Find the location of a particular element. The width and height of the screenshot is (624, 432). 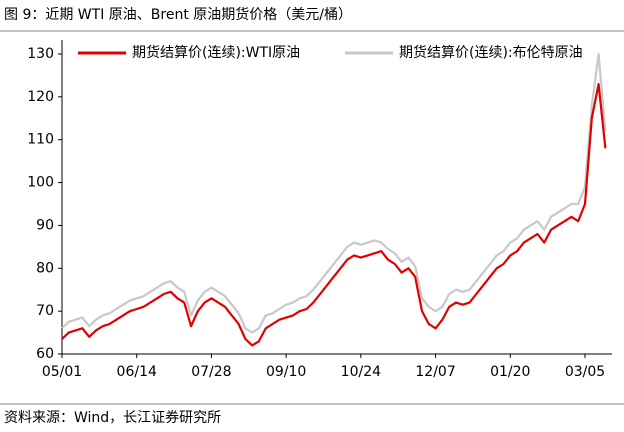

y-tick-label: 60 is located at coordinates (45, 354).